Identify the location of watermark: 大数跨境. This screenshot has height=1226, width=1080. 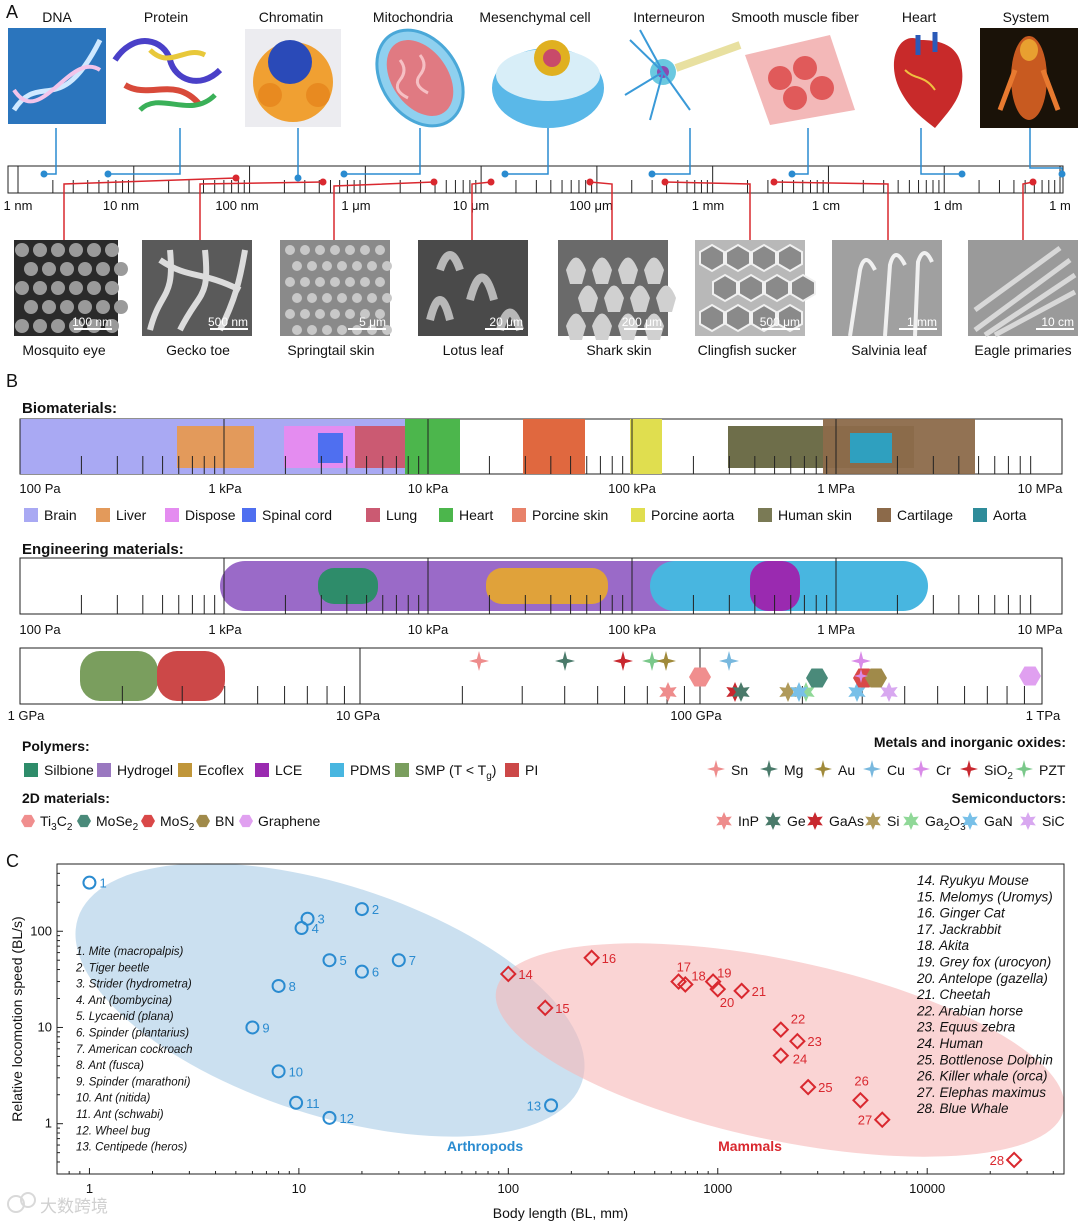
(57, 1204).